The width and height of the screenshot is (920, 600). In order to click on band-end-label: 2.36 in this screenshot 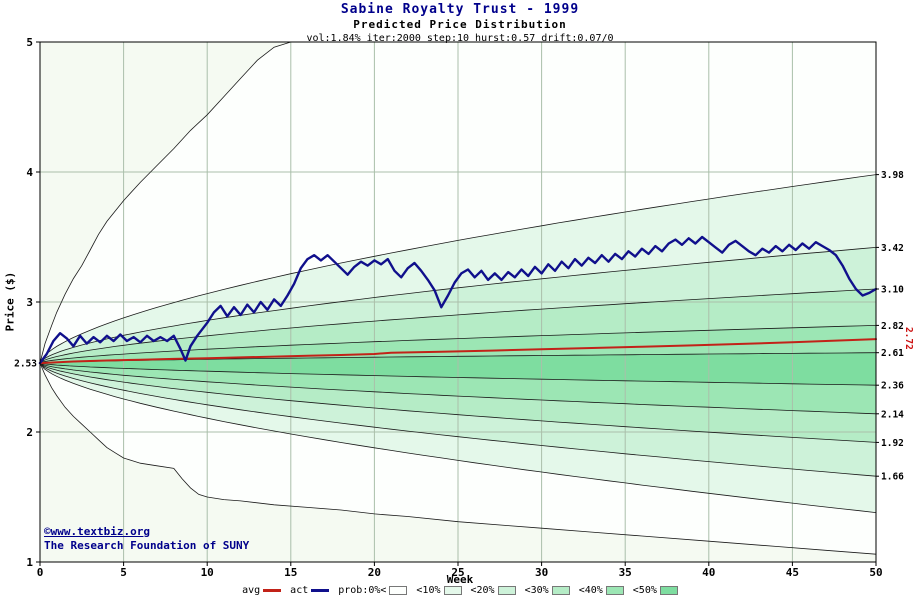, I will do `click(892, 386)`.